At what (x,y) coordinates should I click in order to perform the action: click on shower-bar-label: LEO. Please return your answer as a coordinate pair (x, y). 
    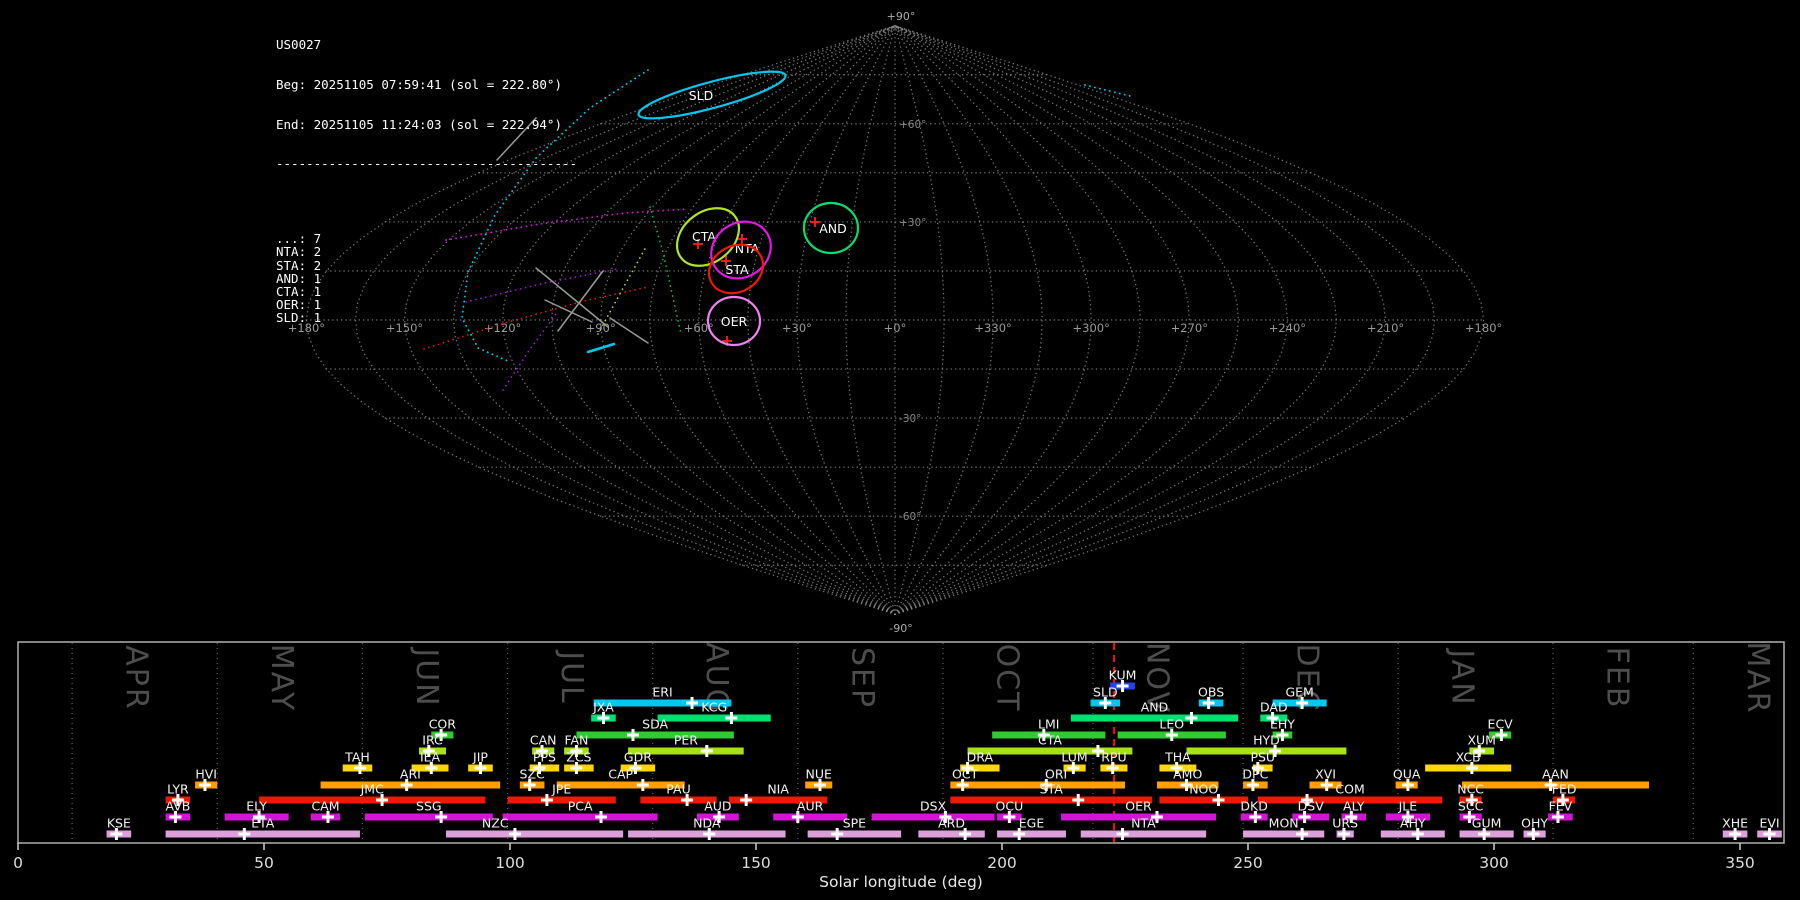
    Looking at the image, I should click on (1171, 724).